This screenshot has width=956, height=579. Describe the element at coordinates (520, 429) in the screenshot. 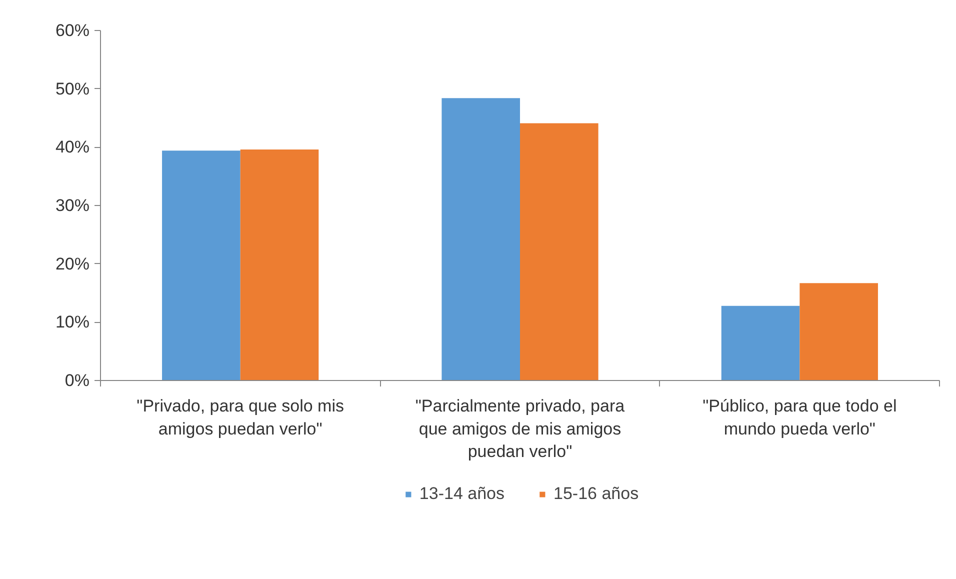

I see `x-tick-label: "Parcialmente privado, para que amigos de mis amigos puedan verlo"` at that location.